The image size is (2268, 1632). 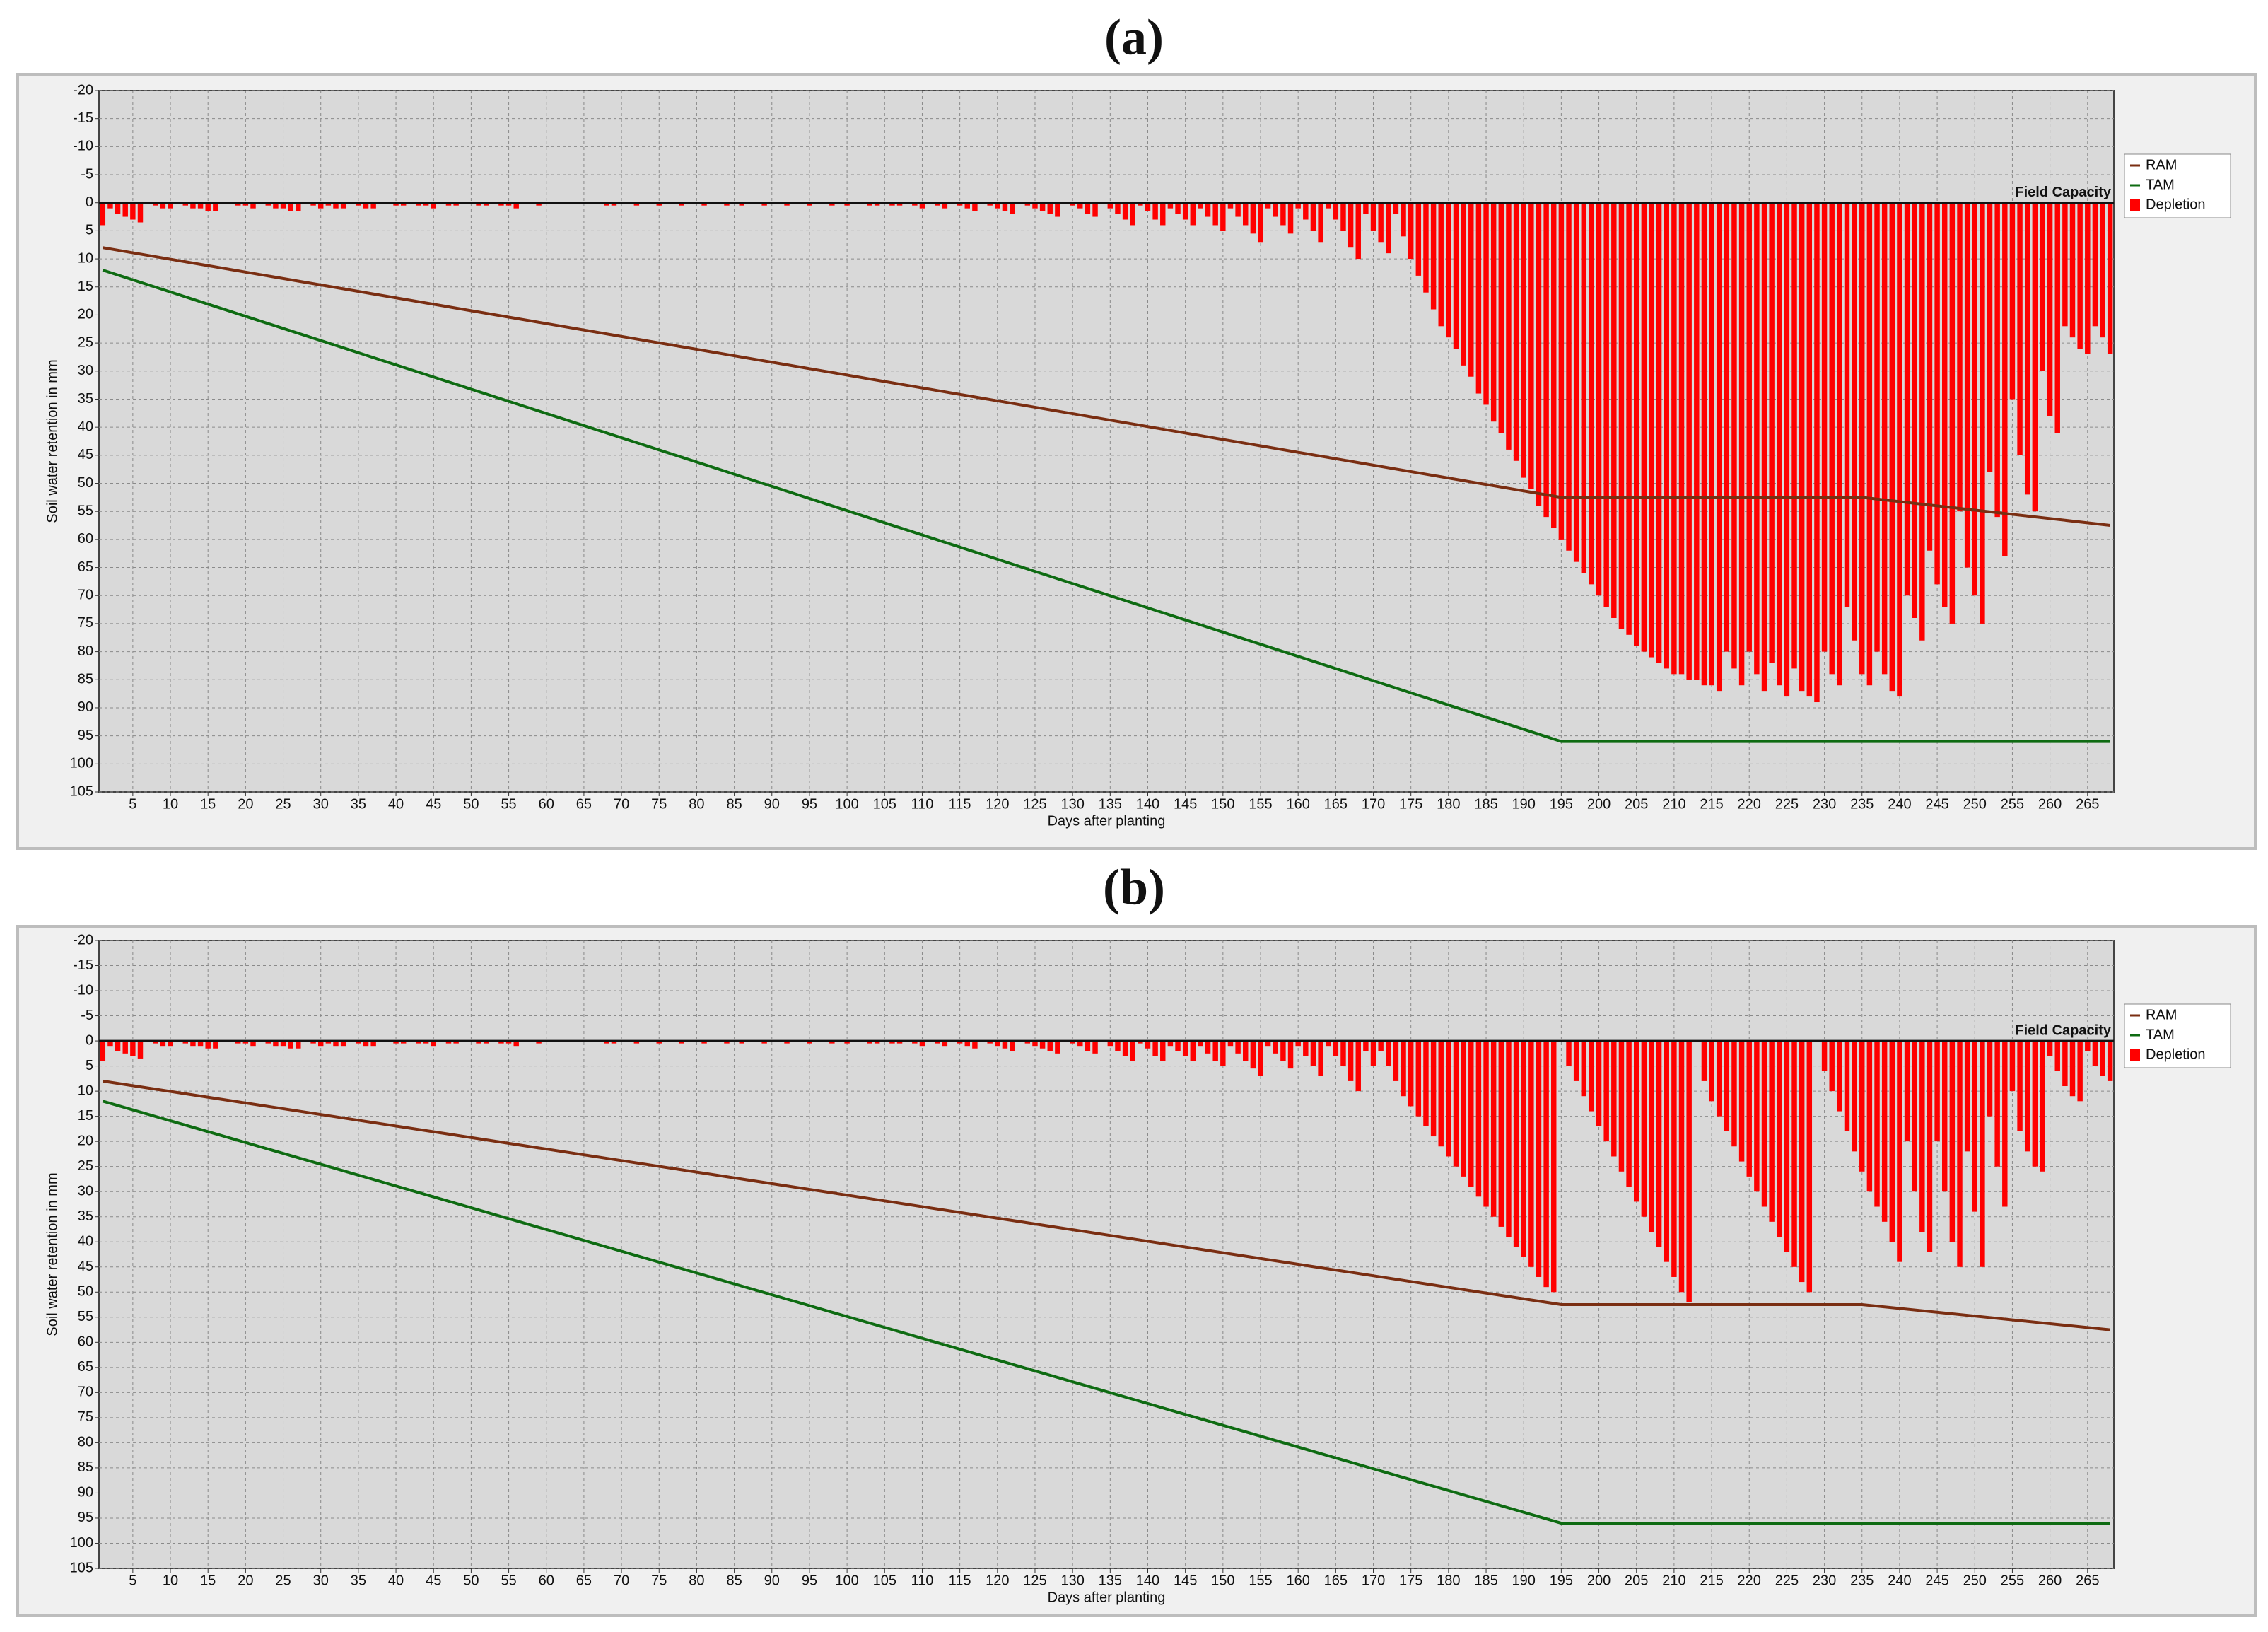 I want to click on x-tick-label: 145, so click(x=1185, y=804).